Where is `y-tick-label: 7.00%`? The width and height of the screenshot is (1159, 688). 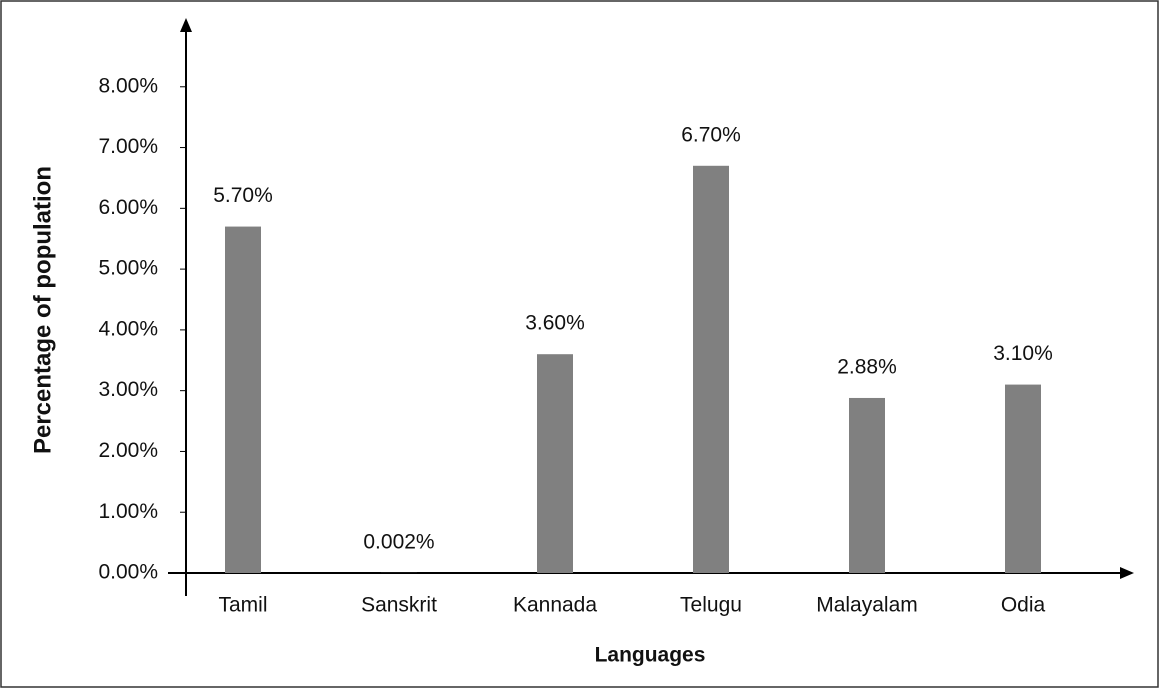
y-tick-label: 7.00% is located at coordinates (128, 146).